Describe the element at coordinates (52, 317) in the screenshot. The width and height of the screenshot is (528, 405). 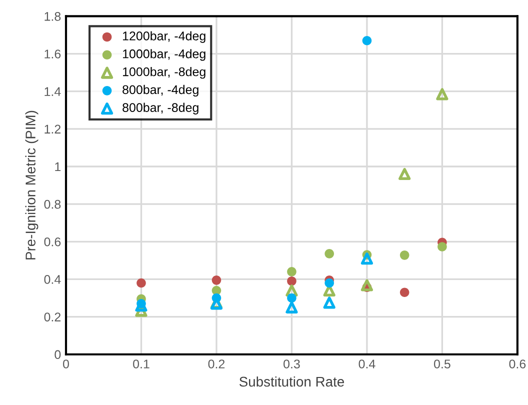
I see `y-tick-label: 0.2` at that location.